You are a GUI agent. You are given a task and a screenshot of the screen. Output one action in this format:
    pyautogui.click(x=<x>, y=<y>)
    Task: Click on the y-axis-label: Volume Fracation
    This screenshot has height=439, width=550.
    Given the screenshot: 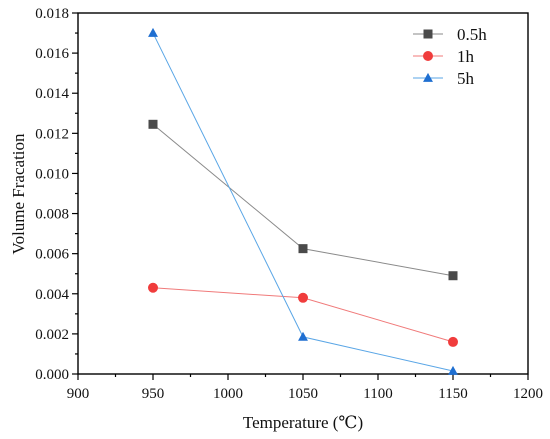 What is the action you would take?
    pyautogui.click(x=18, y=194)
    